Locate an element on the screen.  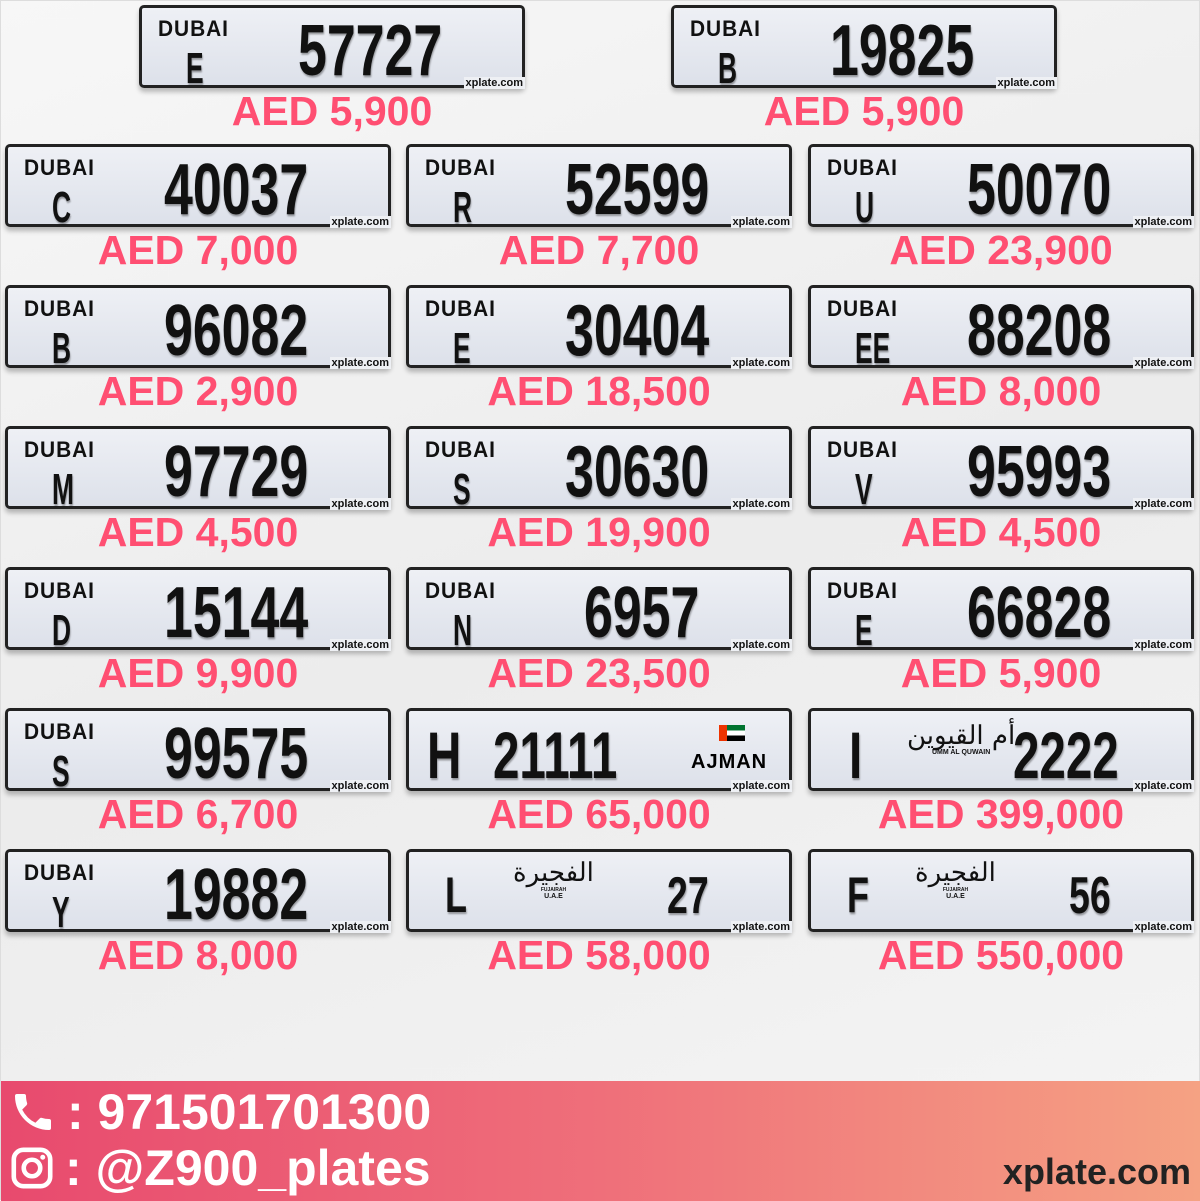
number-plate: H 21111 AJMAN xplate.com is located at coordinates (599, 750).